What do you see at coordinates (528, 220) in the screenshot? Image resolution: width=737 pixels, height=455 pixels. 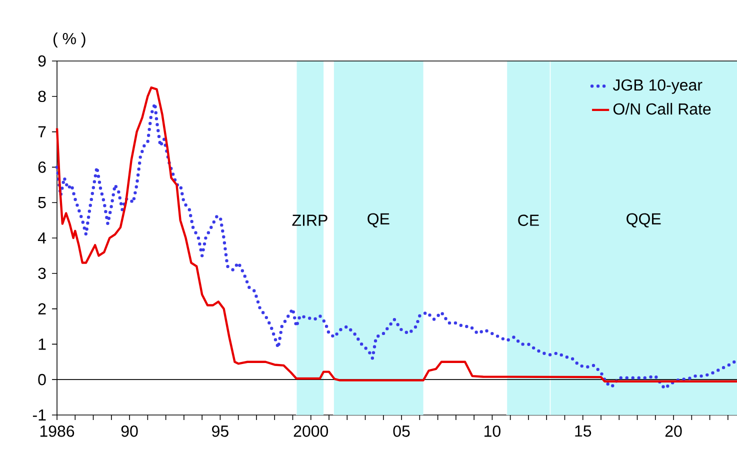 I see `band-label: CE` at bounding box center [528, 220].